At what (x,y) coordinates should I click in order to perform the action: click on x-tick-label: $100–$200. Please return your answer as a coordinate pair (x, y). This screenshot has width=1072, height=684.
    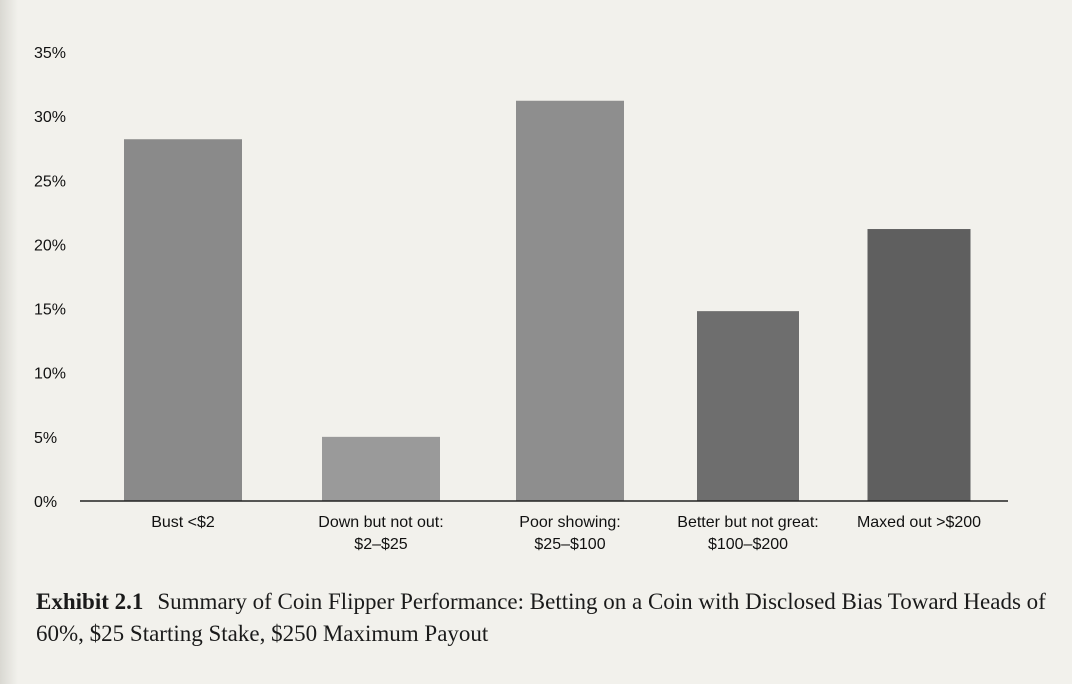
    Looking at the image, I should click on (748, 544).